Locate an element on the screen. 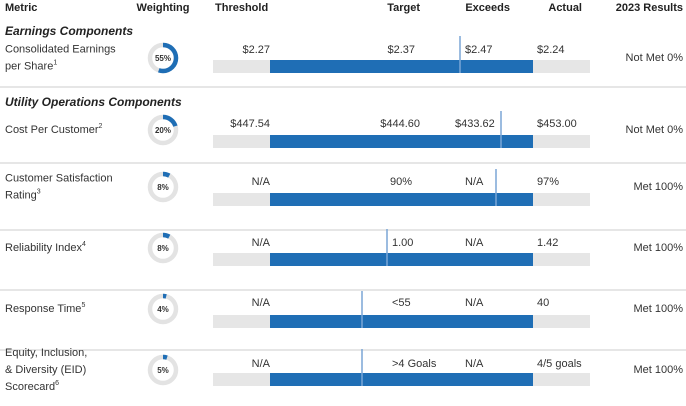 The image size is (686, 406). actual: 97% is located at coordinates (548, 182).